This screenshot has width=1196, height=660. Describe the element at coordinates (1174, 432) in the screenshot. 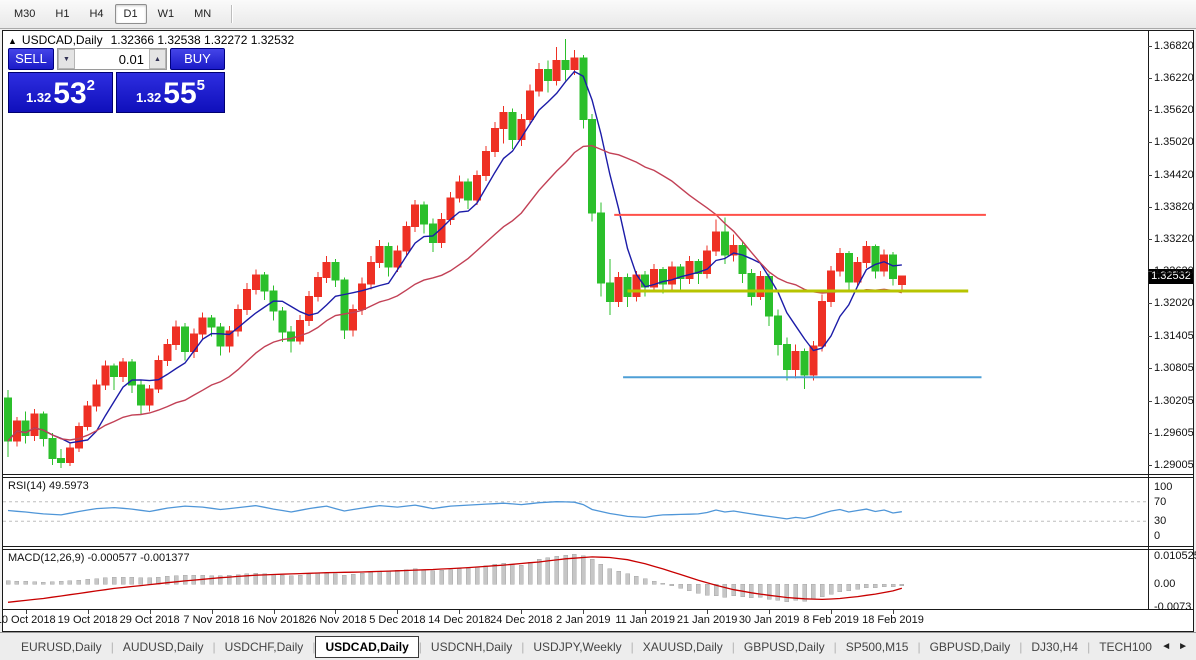

I see `price-axis-label: 1.29605` at that location.